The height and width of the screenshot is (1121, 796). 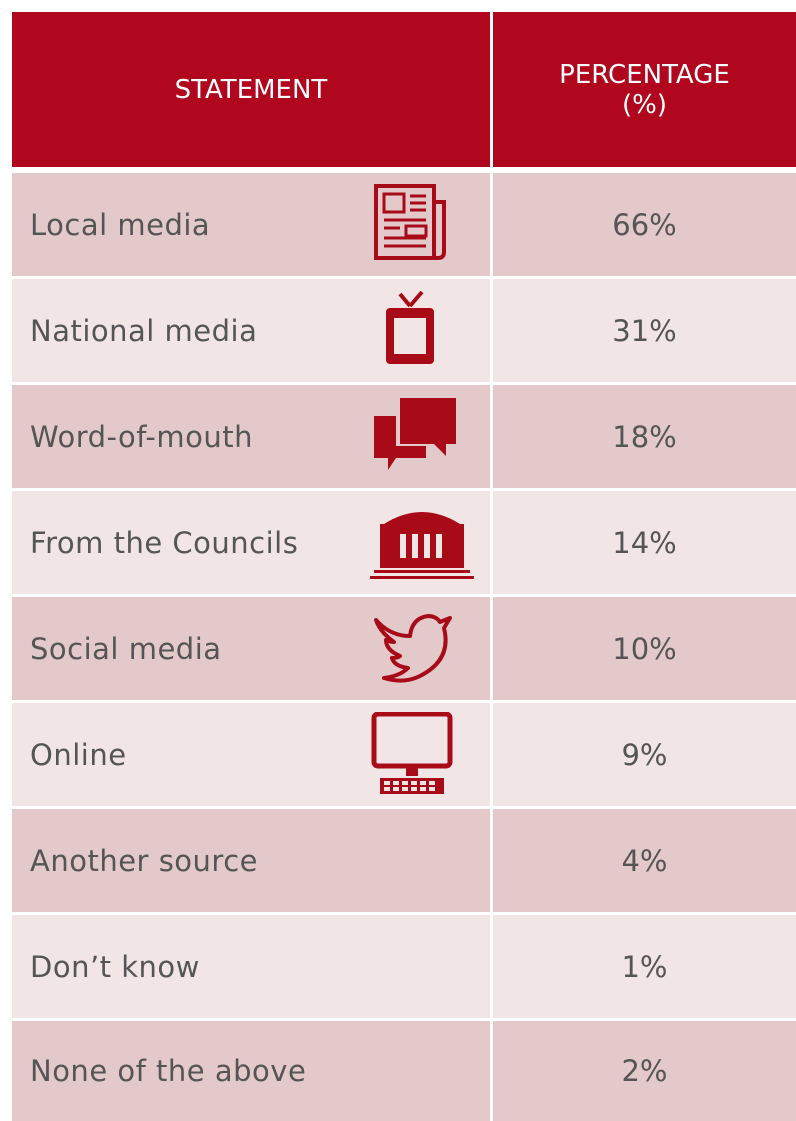 What do you see at coordinates (644, 330) in the screenshot?
I see `percentage-cell: 31%` at bounding box center [644, 330].